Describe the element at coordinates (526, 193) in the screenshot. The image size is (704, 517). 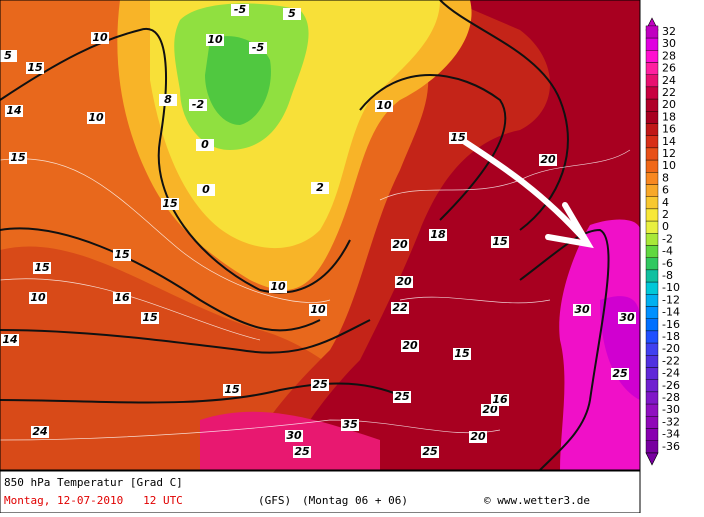
I see `arrow` at that location.